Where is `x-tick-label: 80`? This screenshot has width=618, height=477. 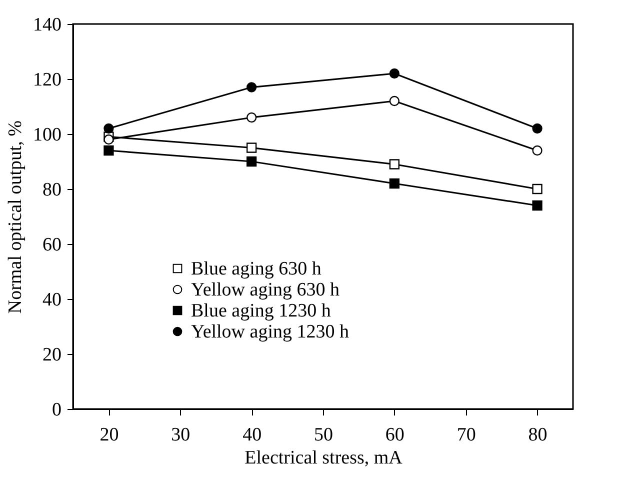
x-tick-label: 80 is located at coordinates (538, 435).